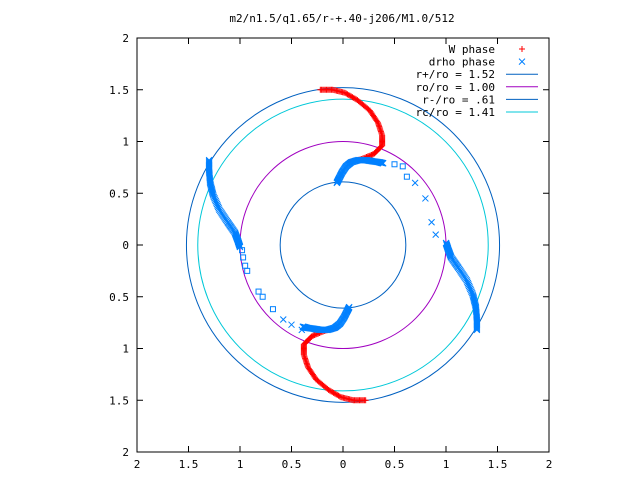  I want to click on y-tick-label: 0, so click(125, 245).